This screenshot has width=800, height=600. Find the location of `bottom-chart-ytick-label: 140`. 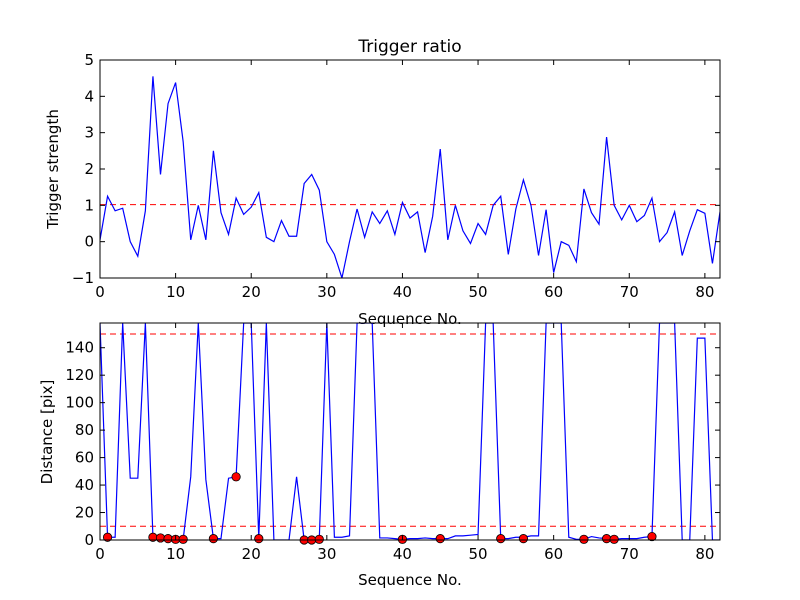

bottom-chart-ytick-label: 140 is located at coordinates (79, 348).